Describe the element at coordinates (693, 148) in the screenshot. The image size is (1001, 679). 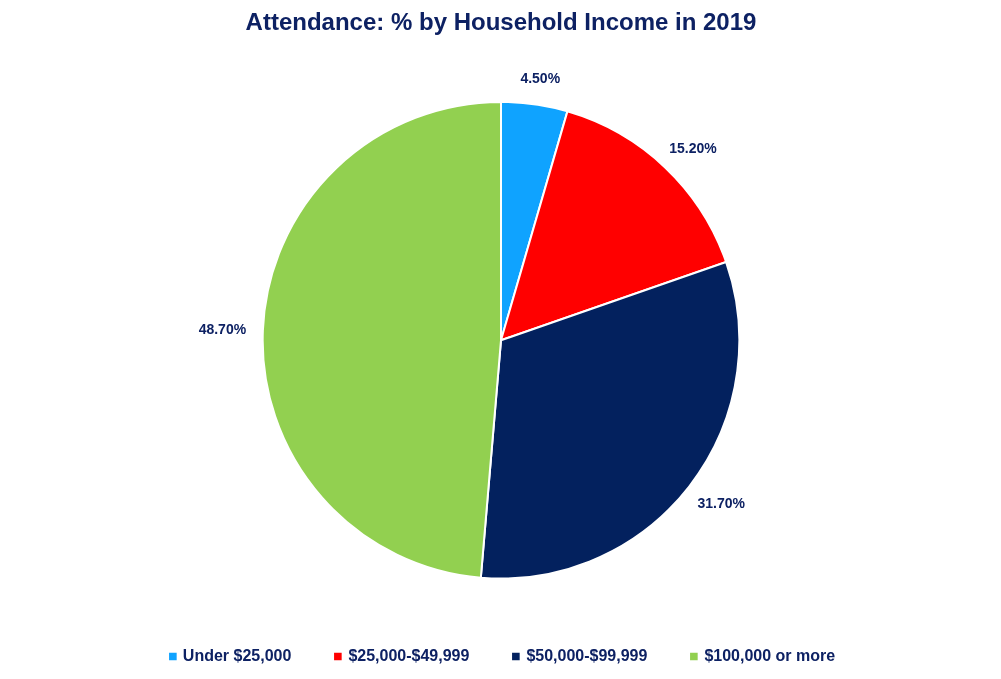
I see `data-label: 15.20%` at that location.